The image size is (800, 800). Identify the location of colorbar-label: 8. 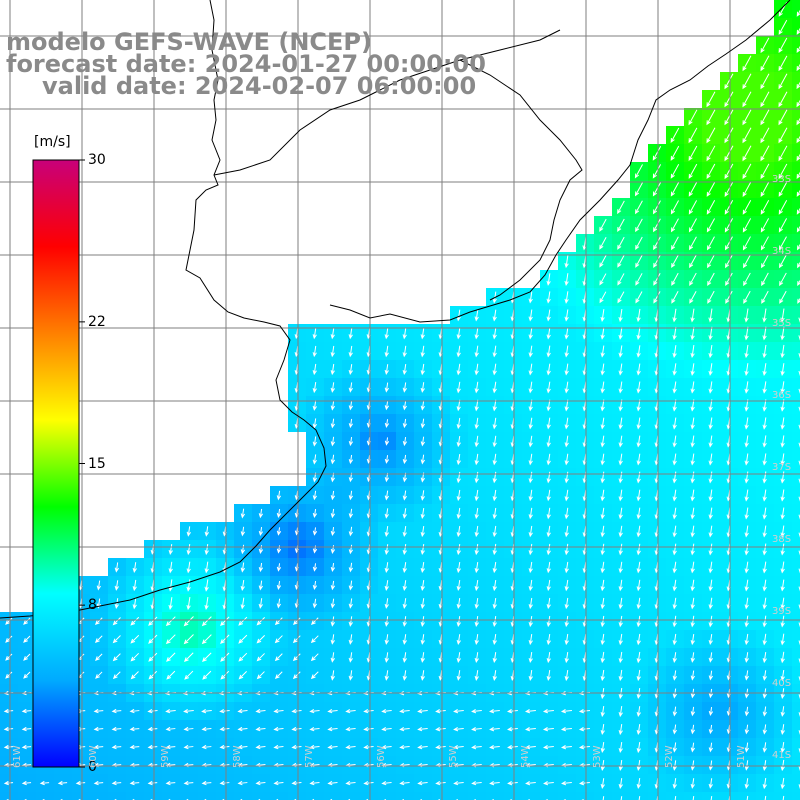
(92, 605).